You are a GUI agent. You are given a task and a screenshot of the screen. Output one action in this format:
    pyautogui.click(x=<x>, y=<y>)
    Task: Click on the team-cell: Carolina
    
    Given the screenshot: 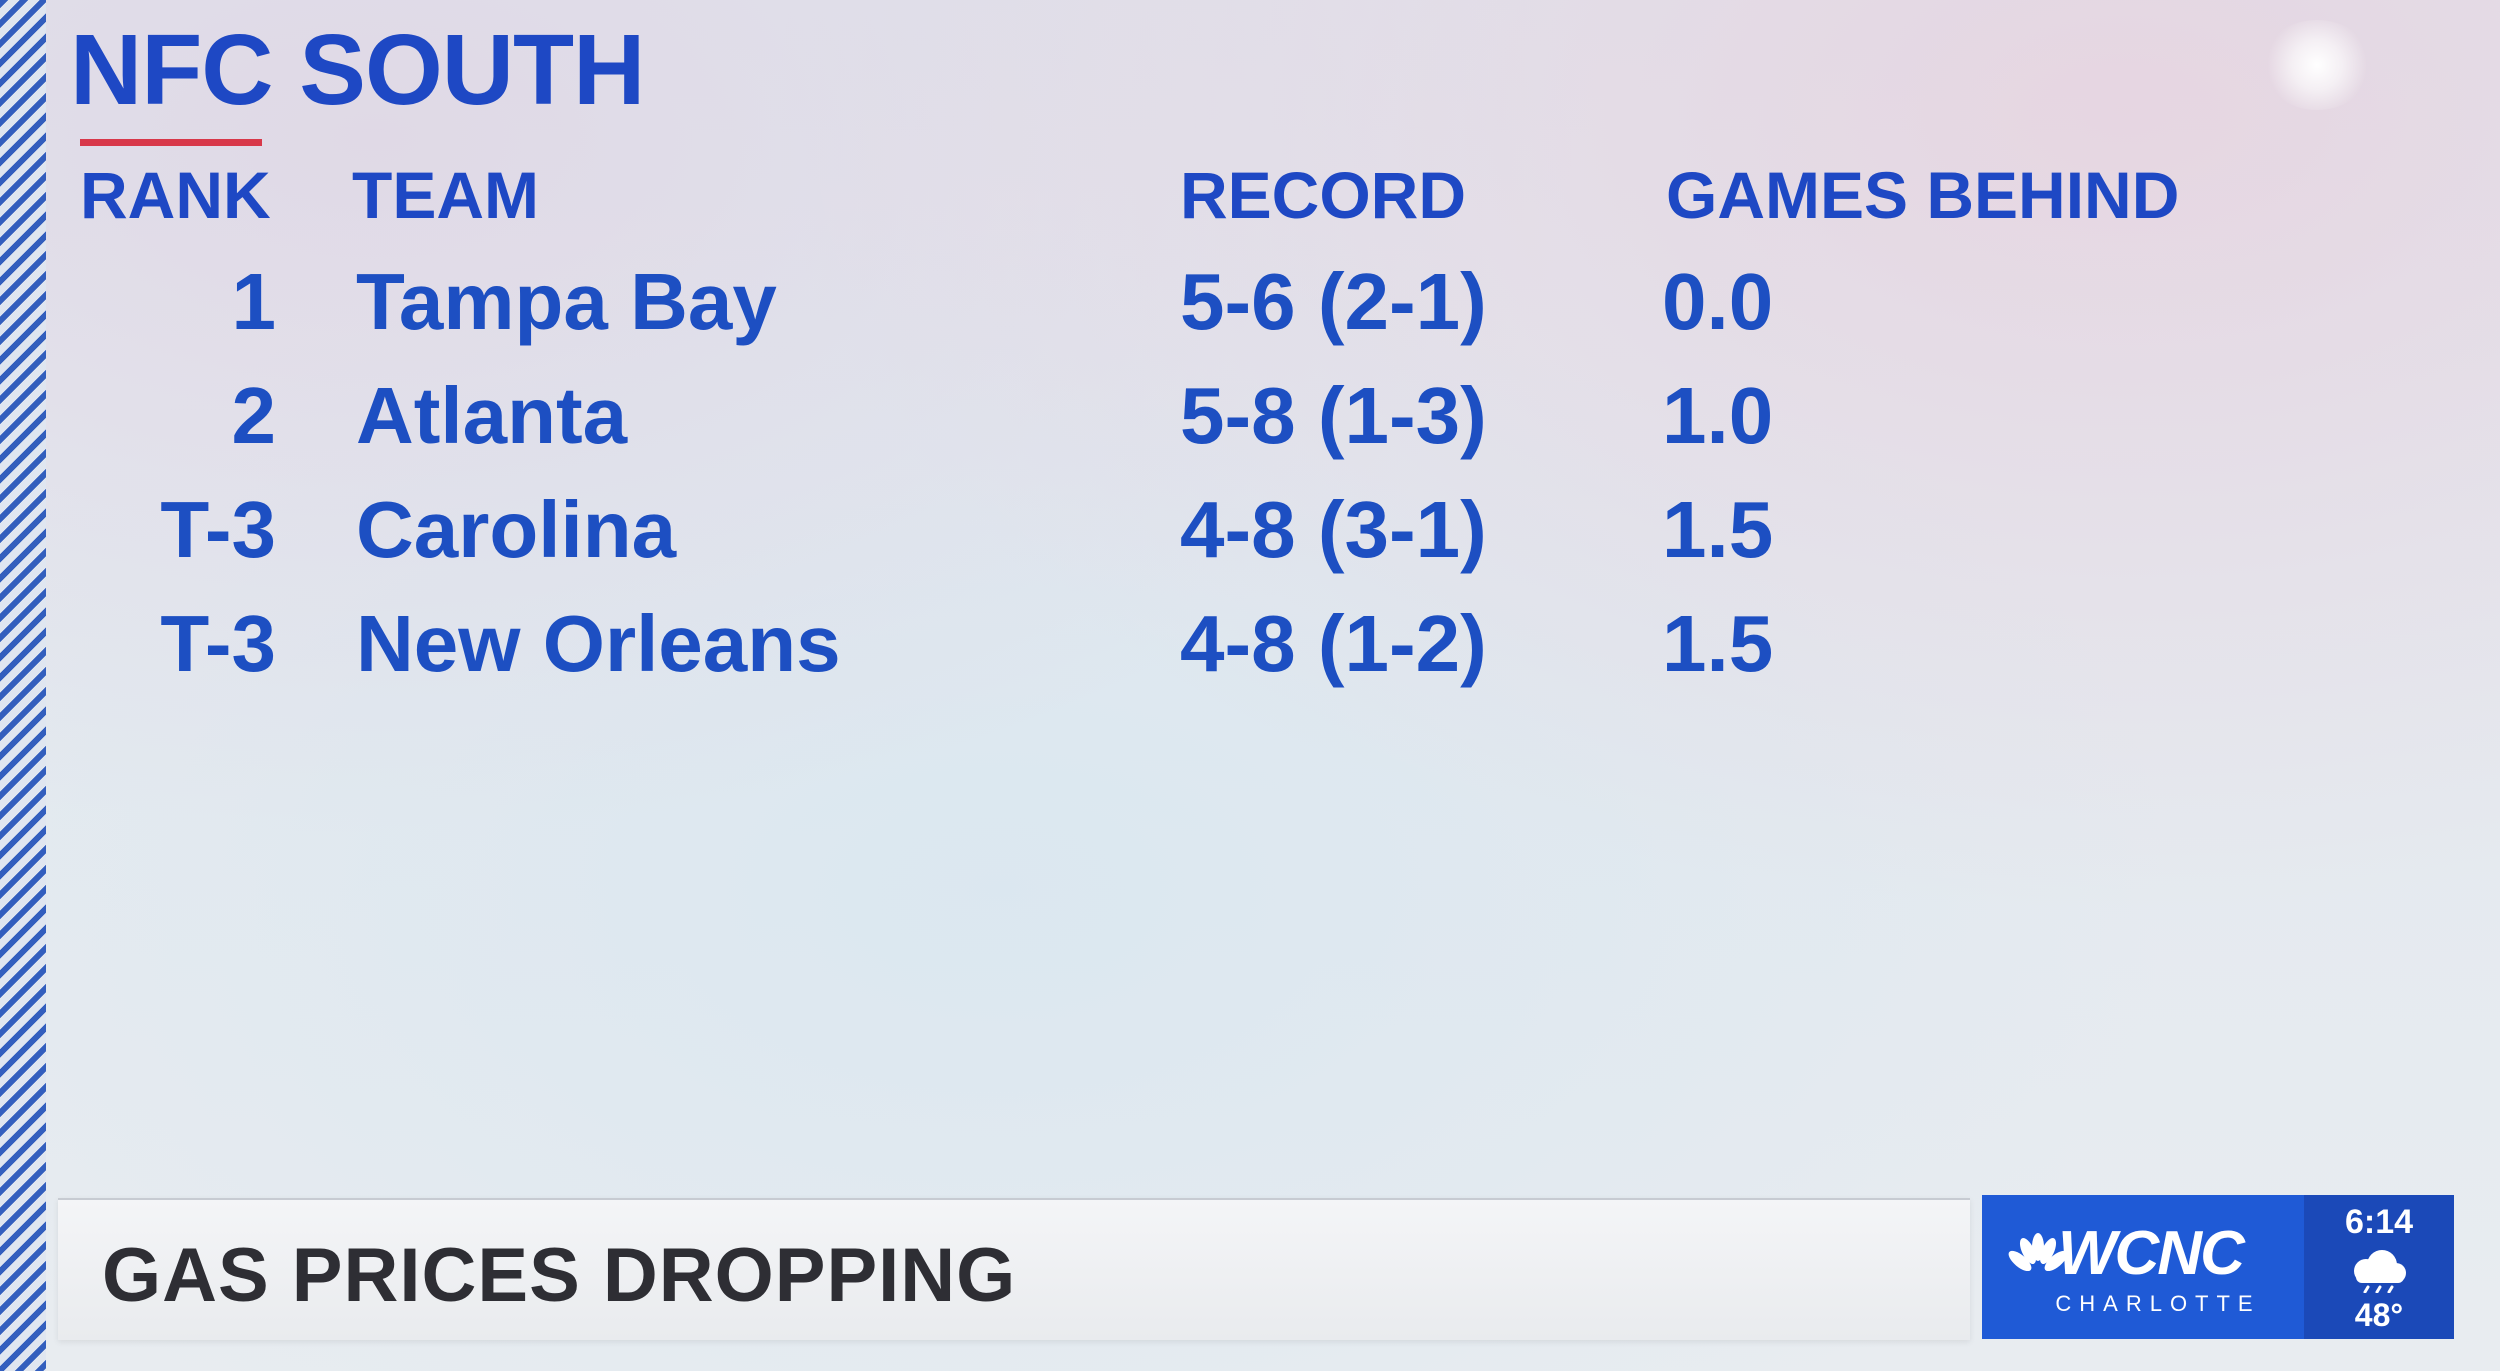 What is the action you would take?
    pyautogui.click(x=516, y=529)
    